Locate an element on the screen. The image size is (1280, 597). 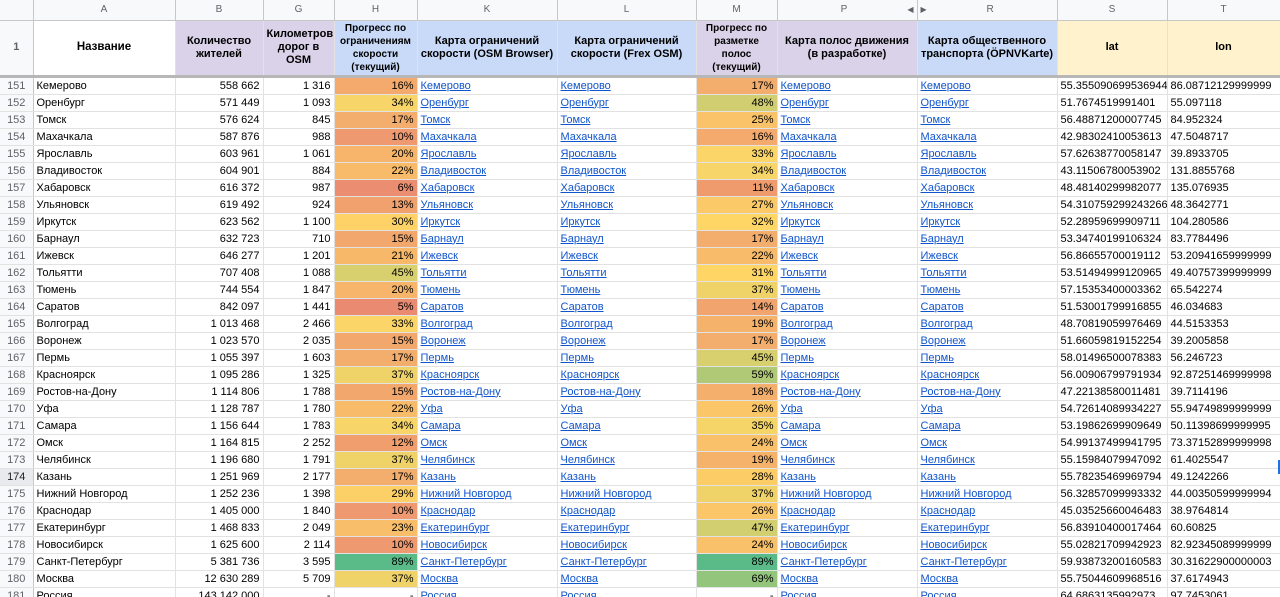
city-link: Саратов is located at coordinates (442, 306).